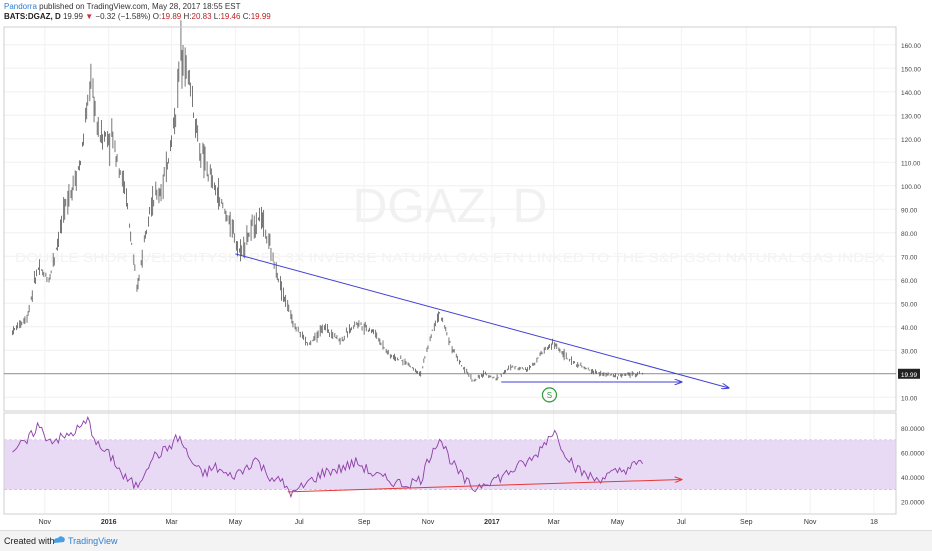 This screenshot has height=551, width=932. I want to click on x-tick-label: 2016, so click(109, 522).